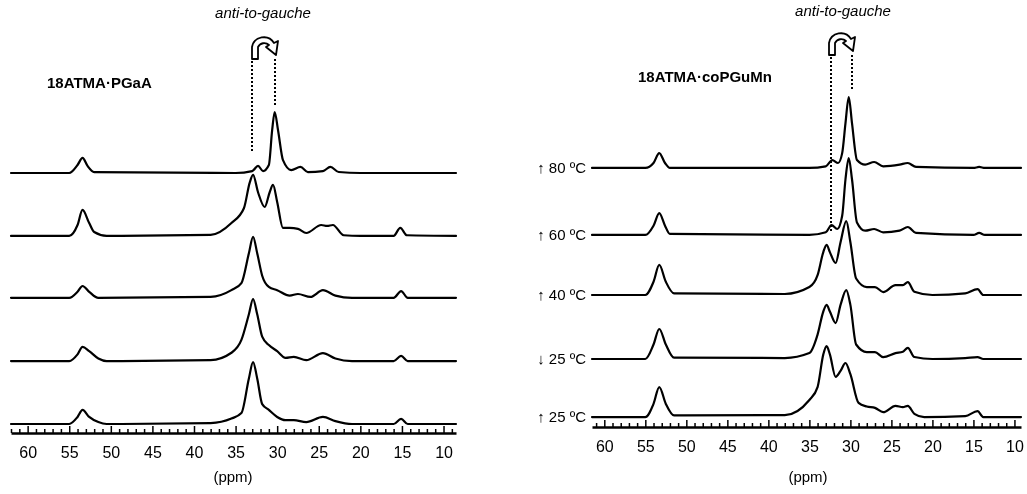  Describe the element at coordinates (705, 76) in the screenshot. I see `chart-title: 18ATMA·coPGuMn` at that location.